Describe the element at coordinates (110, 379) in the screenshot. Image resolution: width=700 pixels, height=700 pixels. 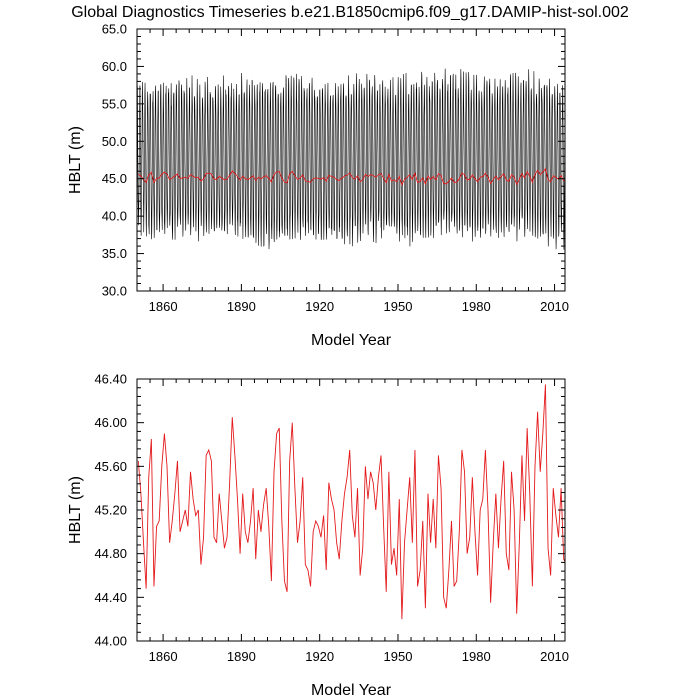
I see `y-tick-label: 46.40` at that location.